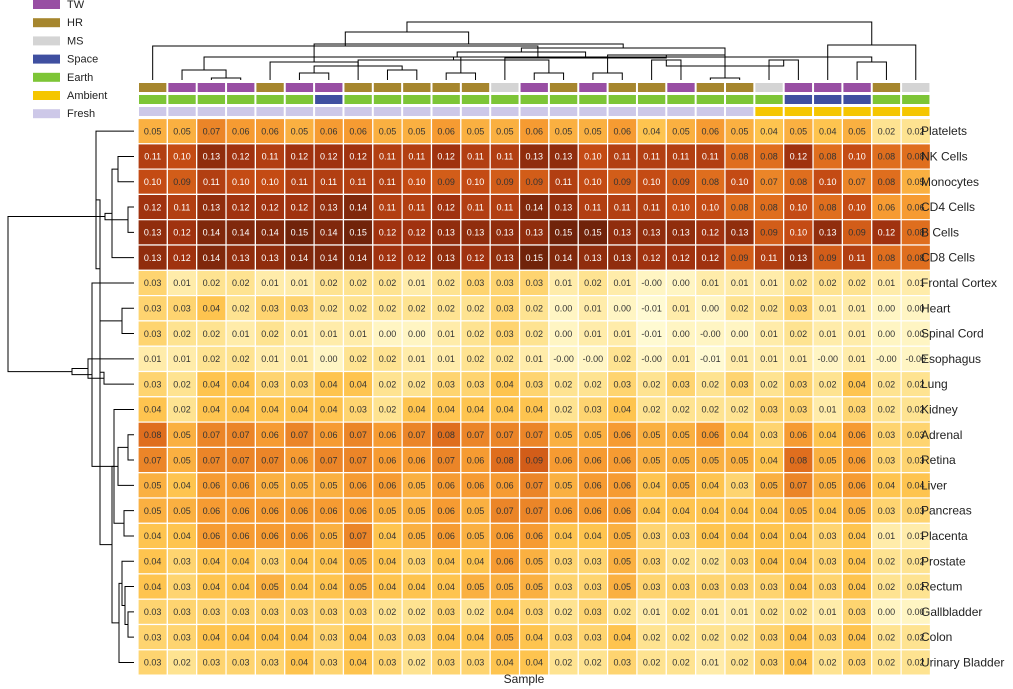 This screenshot has width=1013, height=689. Describe the element at coordinates (417, 334) in the screenshot. I see `cell-label: 0.00` at that location.